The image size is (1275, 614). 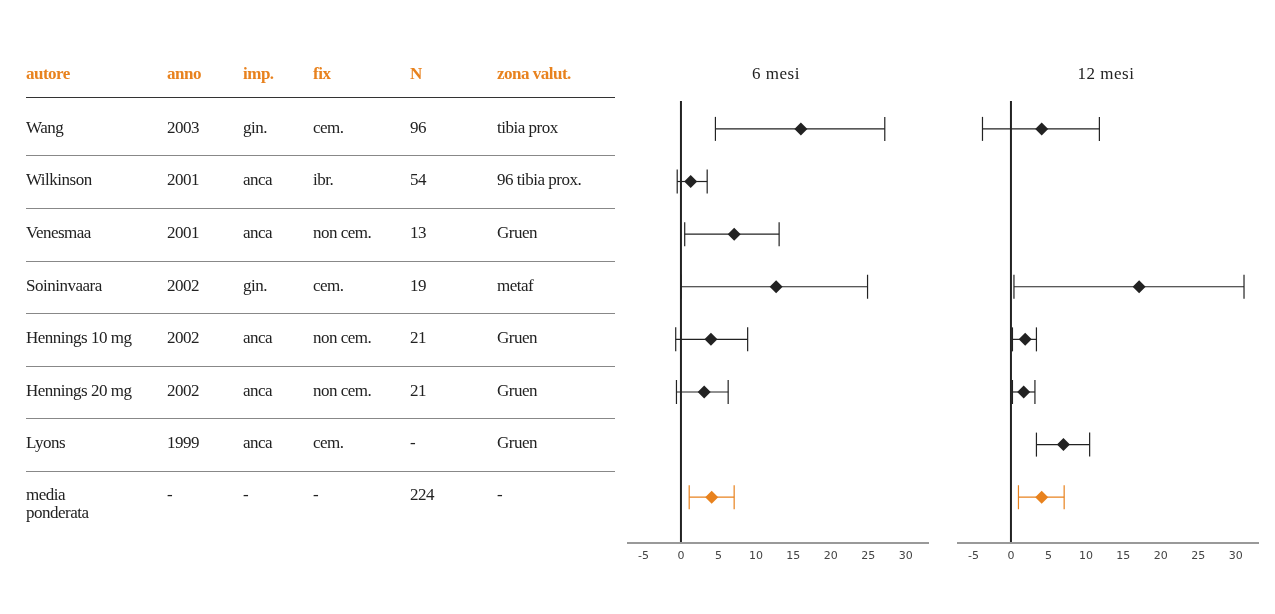 I want to click on text: 96 tibia prox., so click(x=540, y=179).